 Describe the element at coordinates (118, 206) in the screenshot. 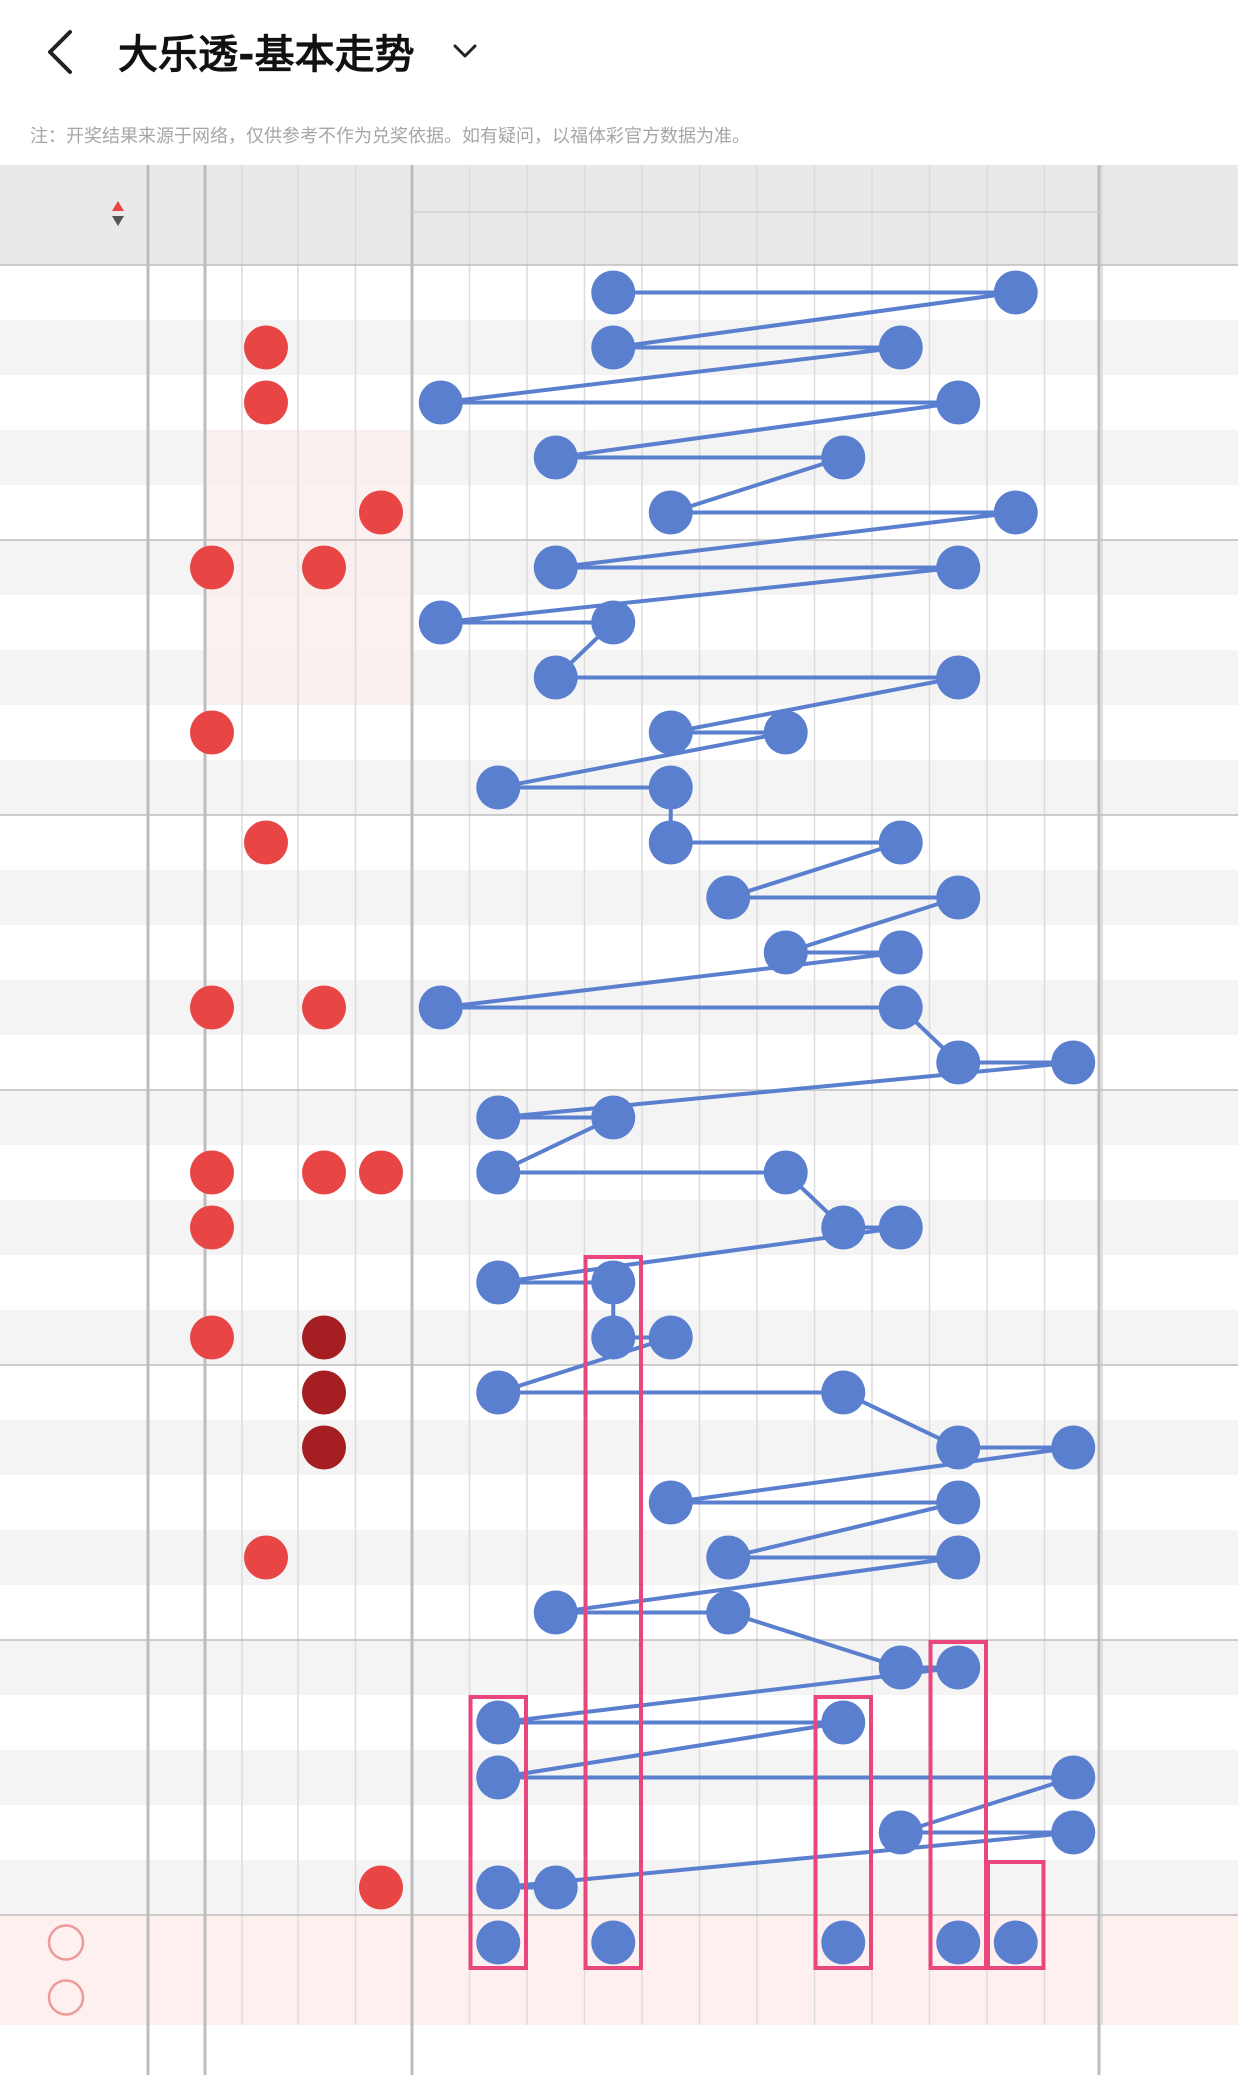

I see `sort-asc-icon` at that location.